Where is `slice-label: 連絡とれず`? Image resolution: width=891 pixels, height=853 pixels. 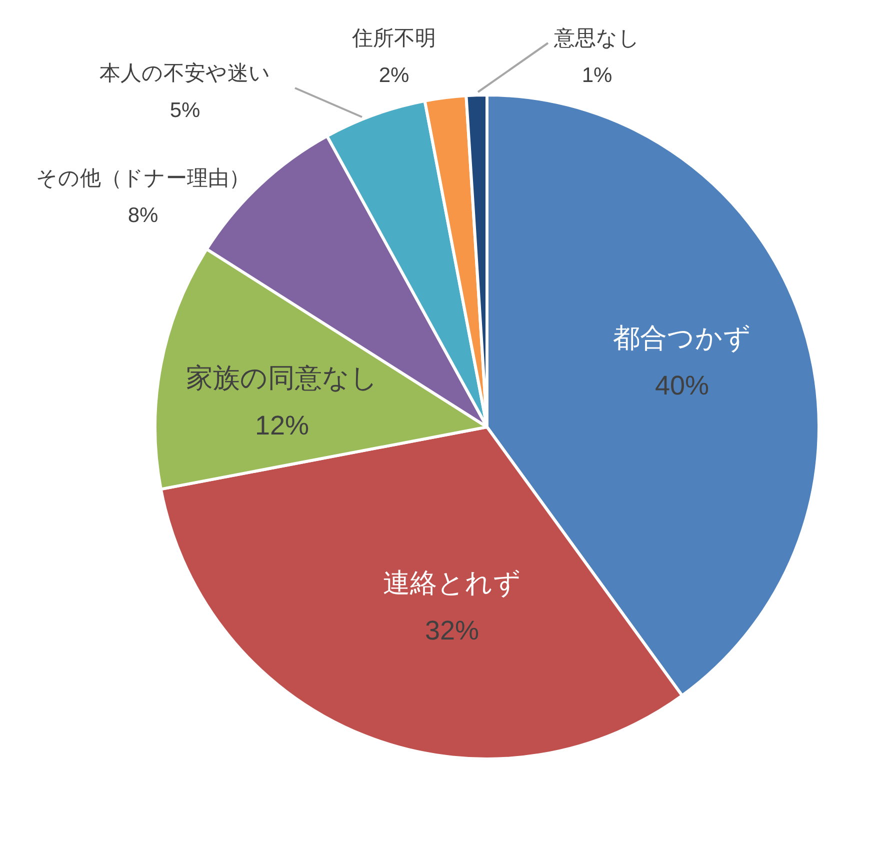 slice-label: 連絡とれず is located at coordinates (452, 583).